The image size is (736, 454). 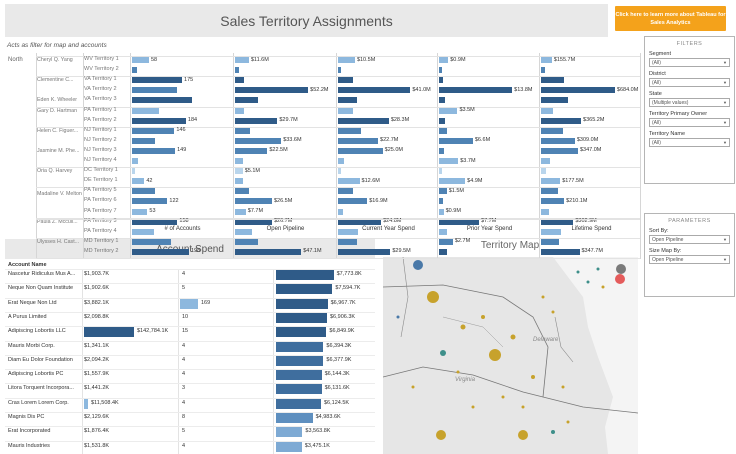 What do you see at coordinates (189, 303) in the screenshot?
I see `account-count-bar` at bounding box center [189, 303].